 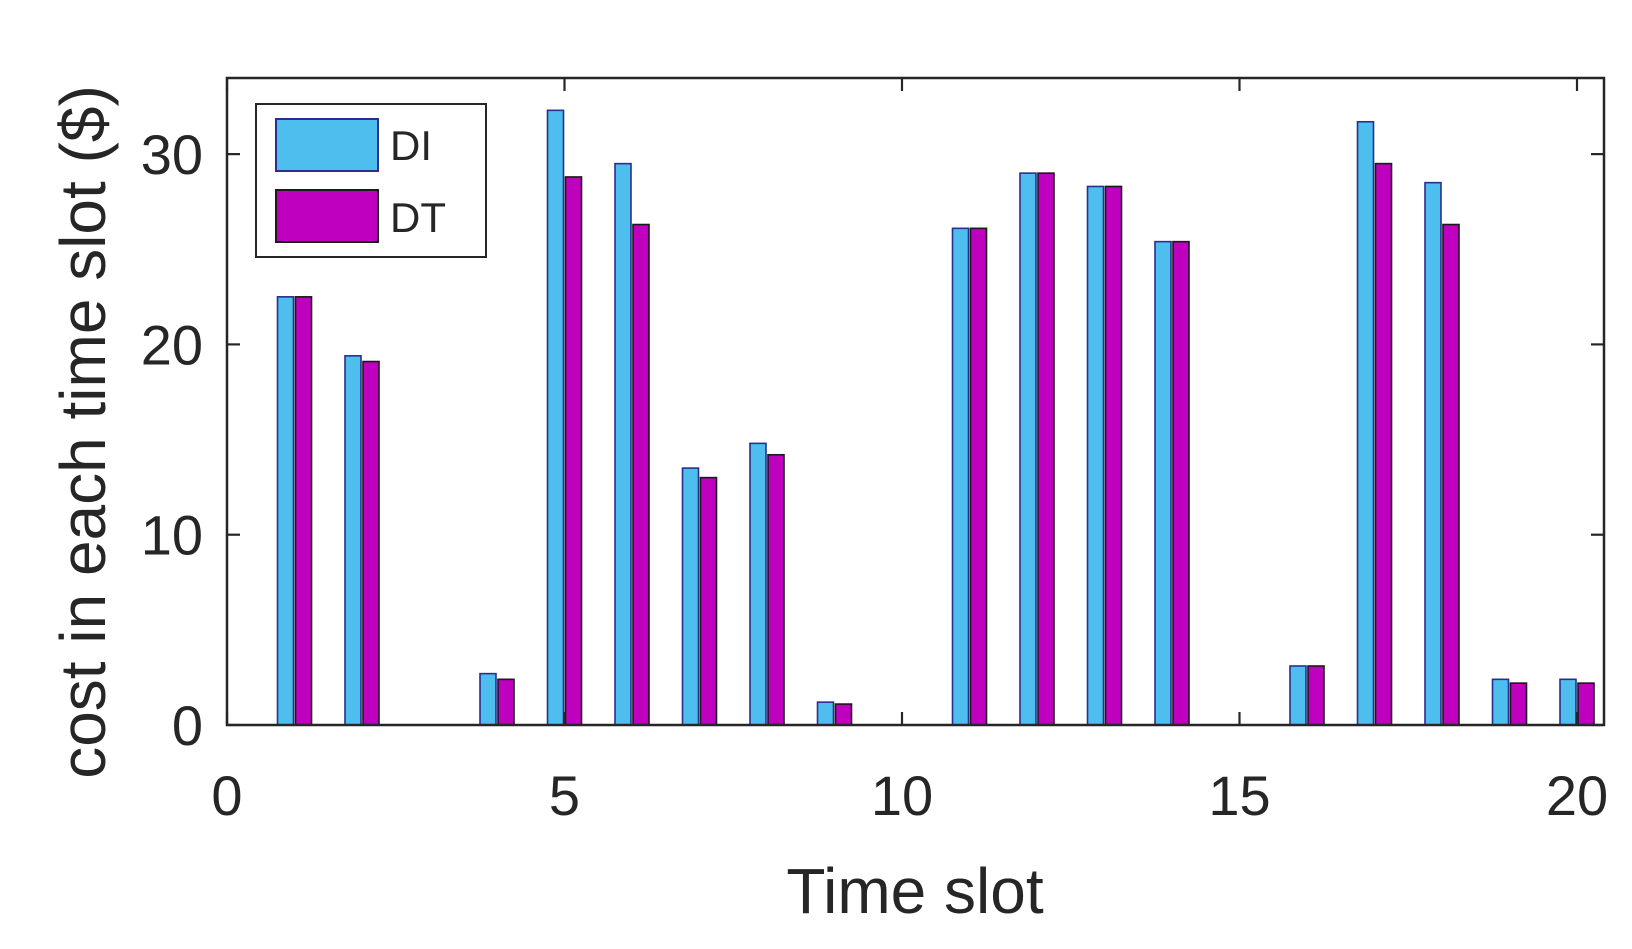 What do you see at coordinates (172, 344) in the screenshot?
I see `y-tick-label-20: 20` at bounding box center [172, 344].